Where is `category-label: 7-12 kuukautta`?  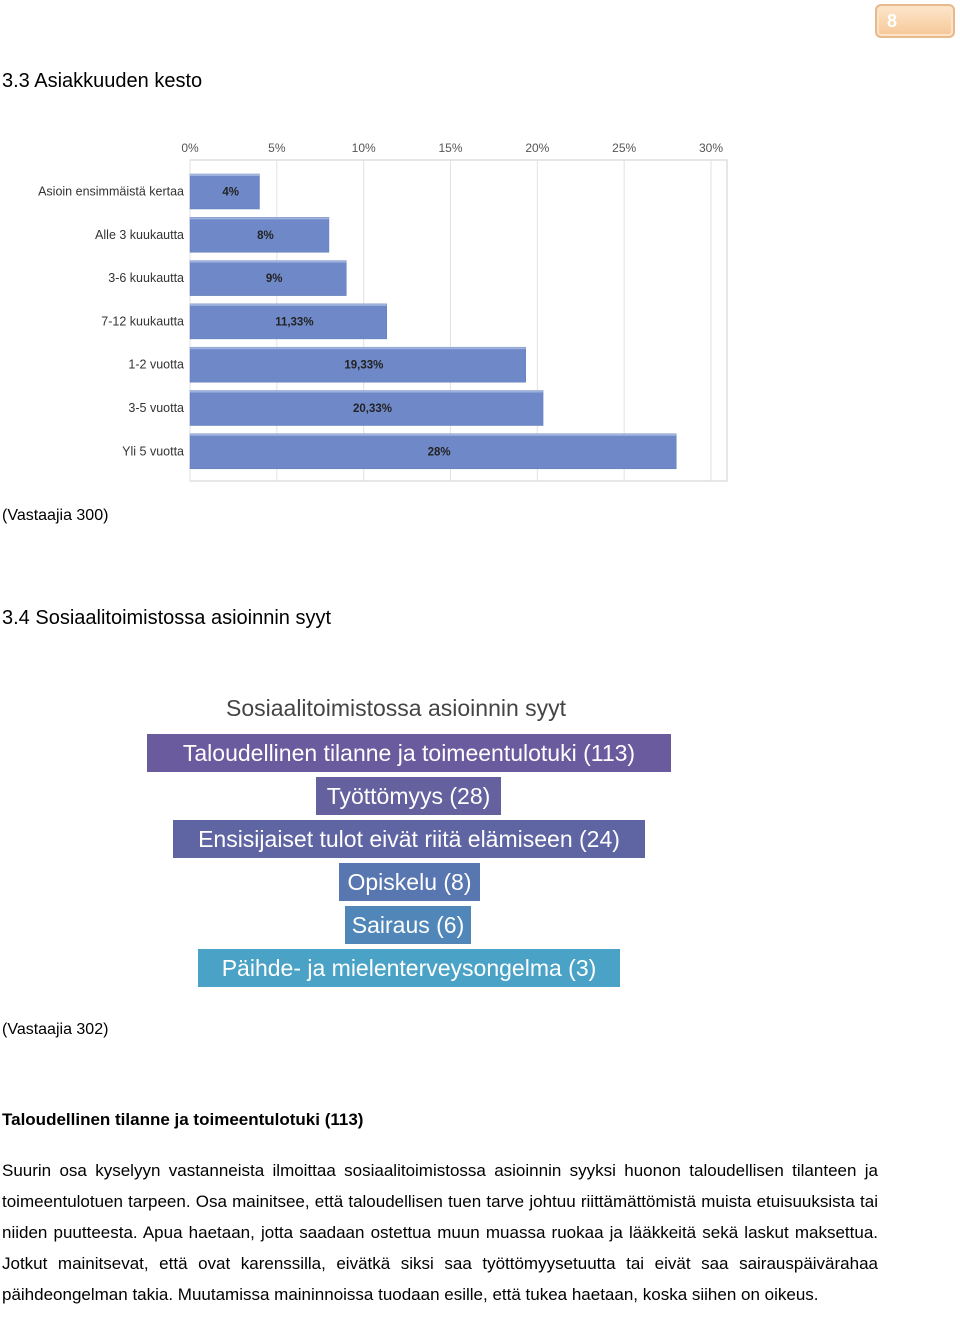 category-label: 7-12 kuukautta is located at coordinates (142, 321).